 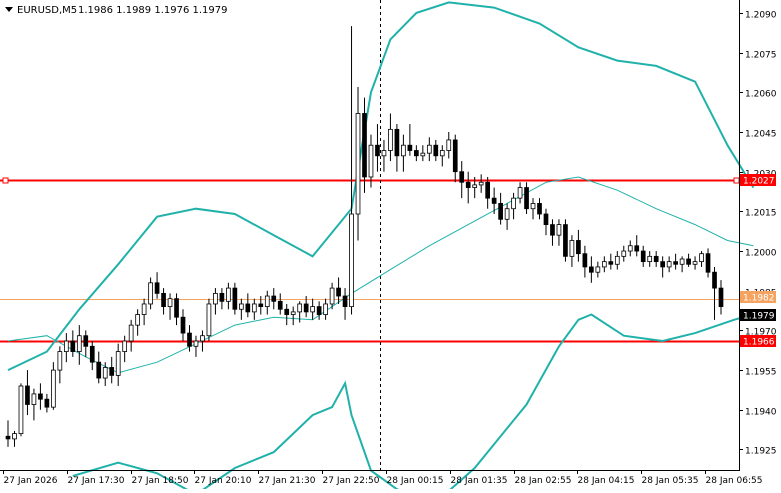 I want to click on price-tag-box, so click(x=758, y=180).